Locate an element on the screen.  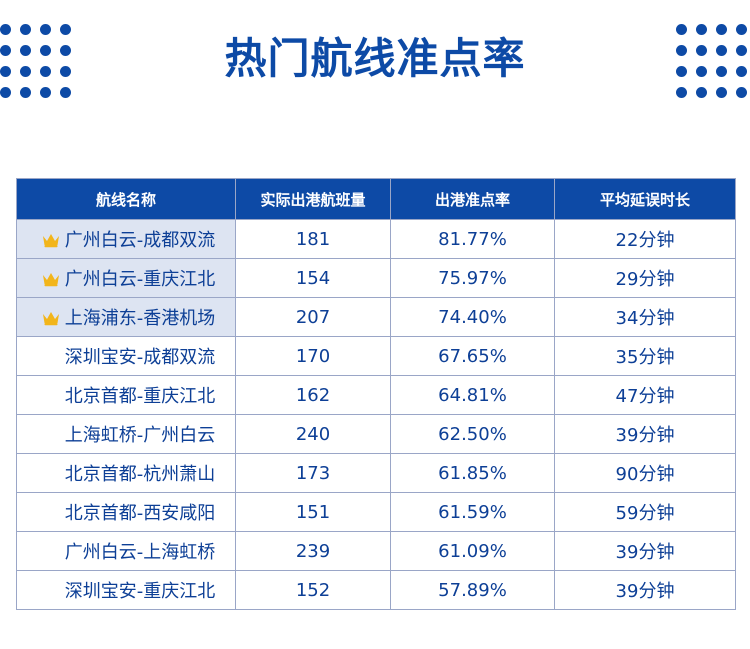
cell-on-time-rate: 57.89% is located at coordinates (472, 590).